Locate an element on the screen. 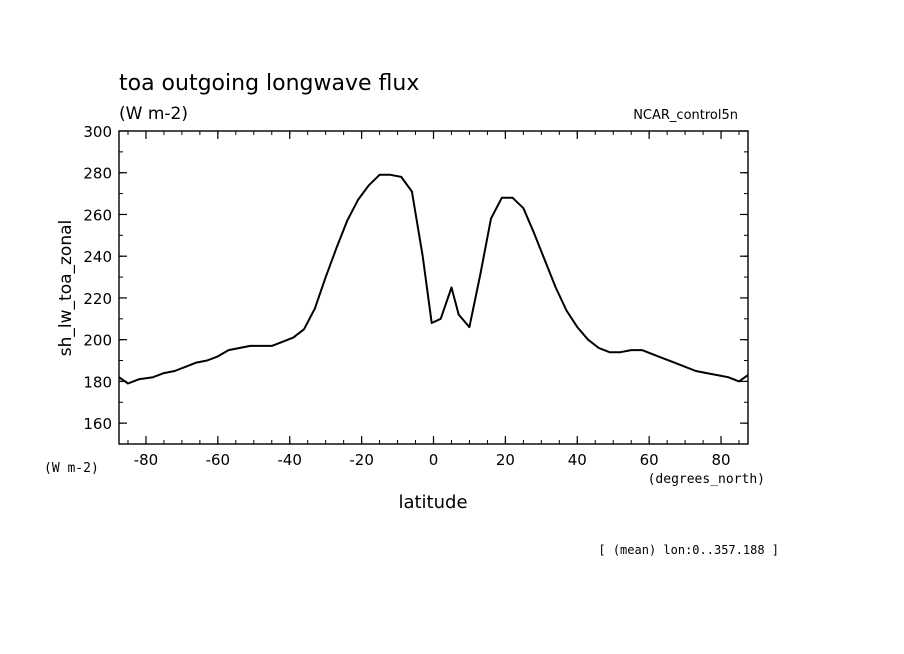  x-tick-label: 80 is located at coordinates (720, 460).